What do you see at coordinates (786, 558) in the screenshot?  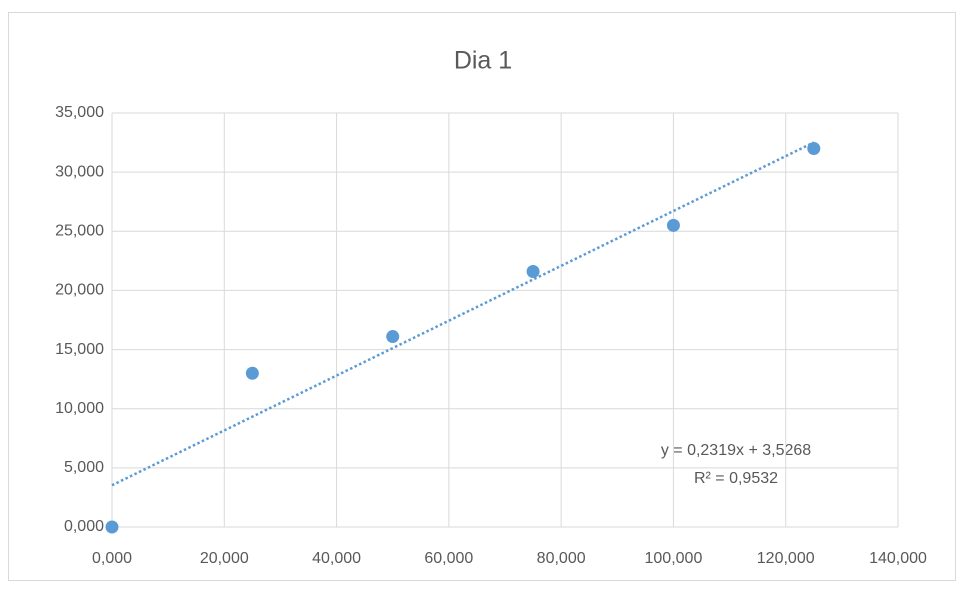 I see `x-tick-label: 120,000` at bounding box center [786, 558].